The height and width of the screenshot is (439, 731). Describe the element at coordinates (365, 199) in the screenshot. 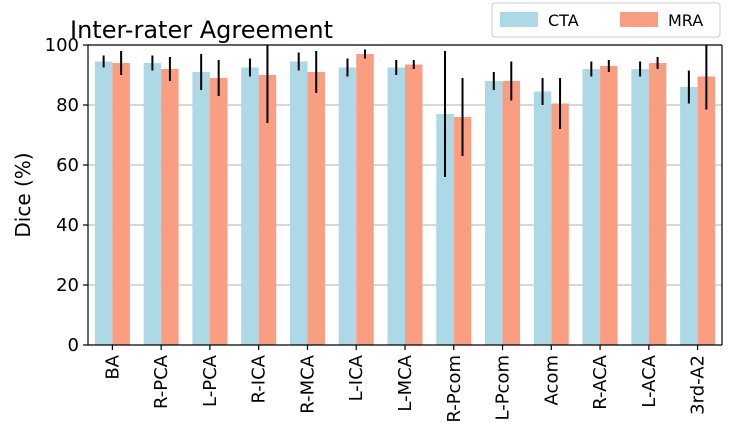

I see `bar-mra-l-ica` at that location.